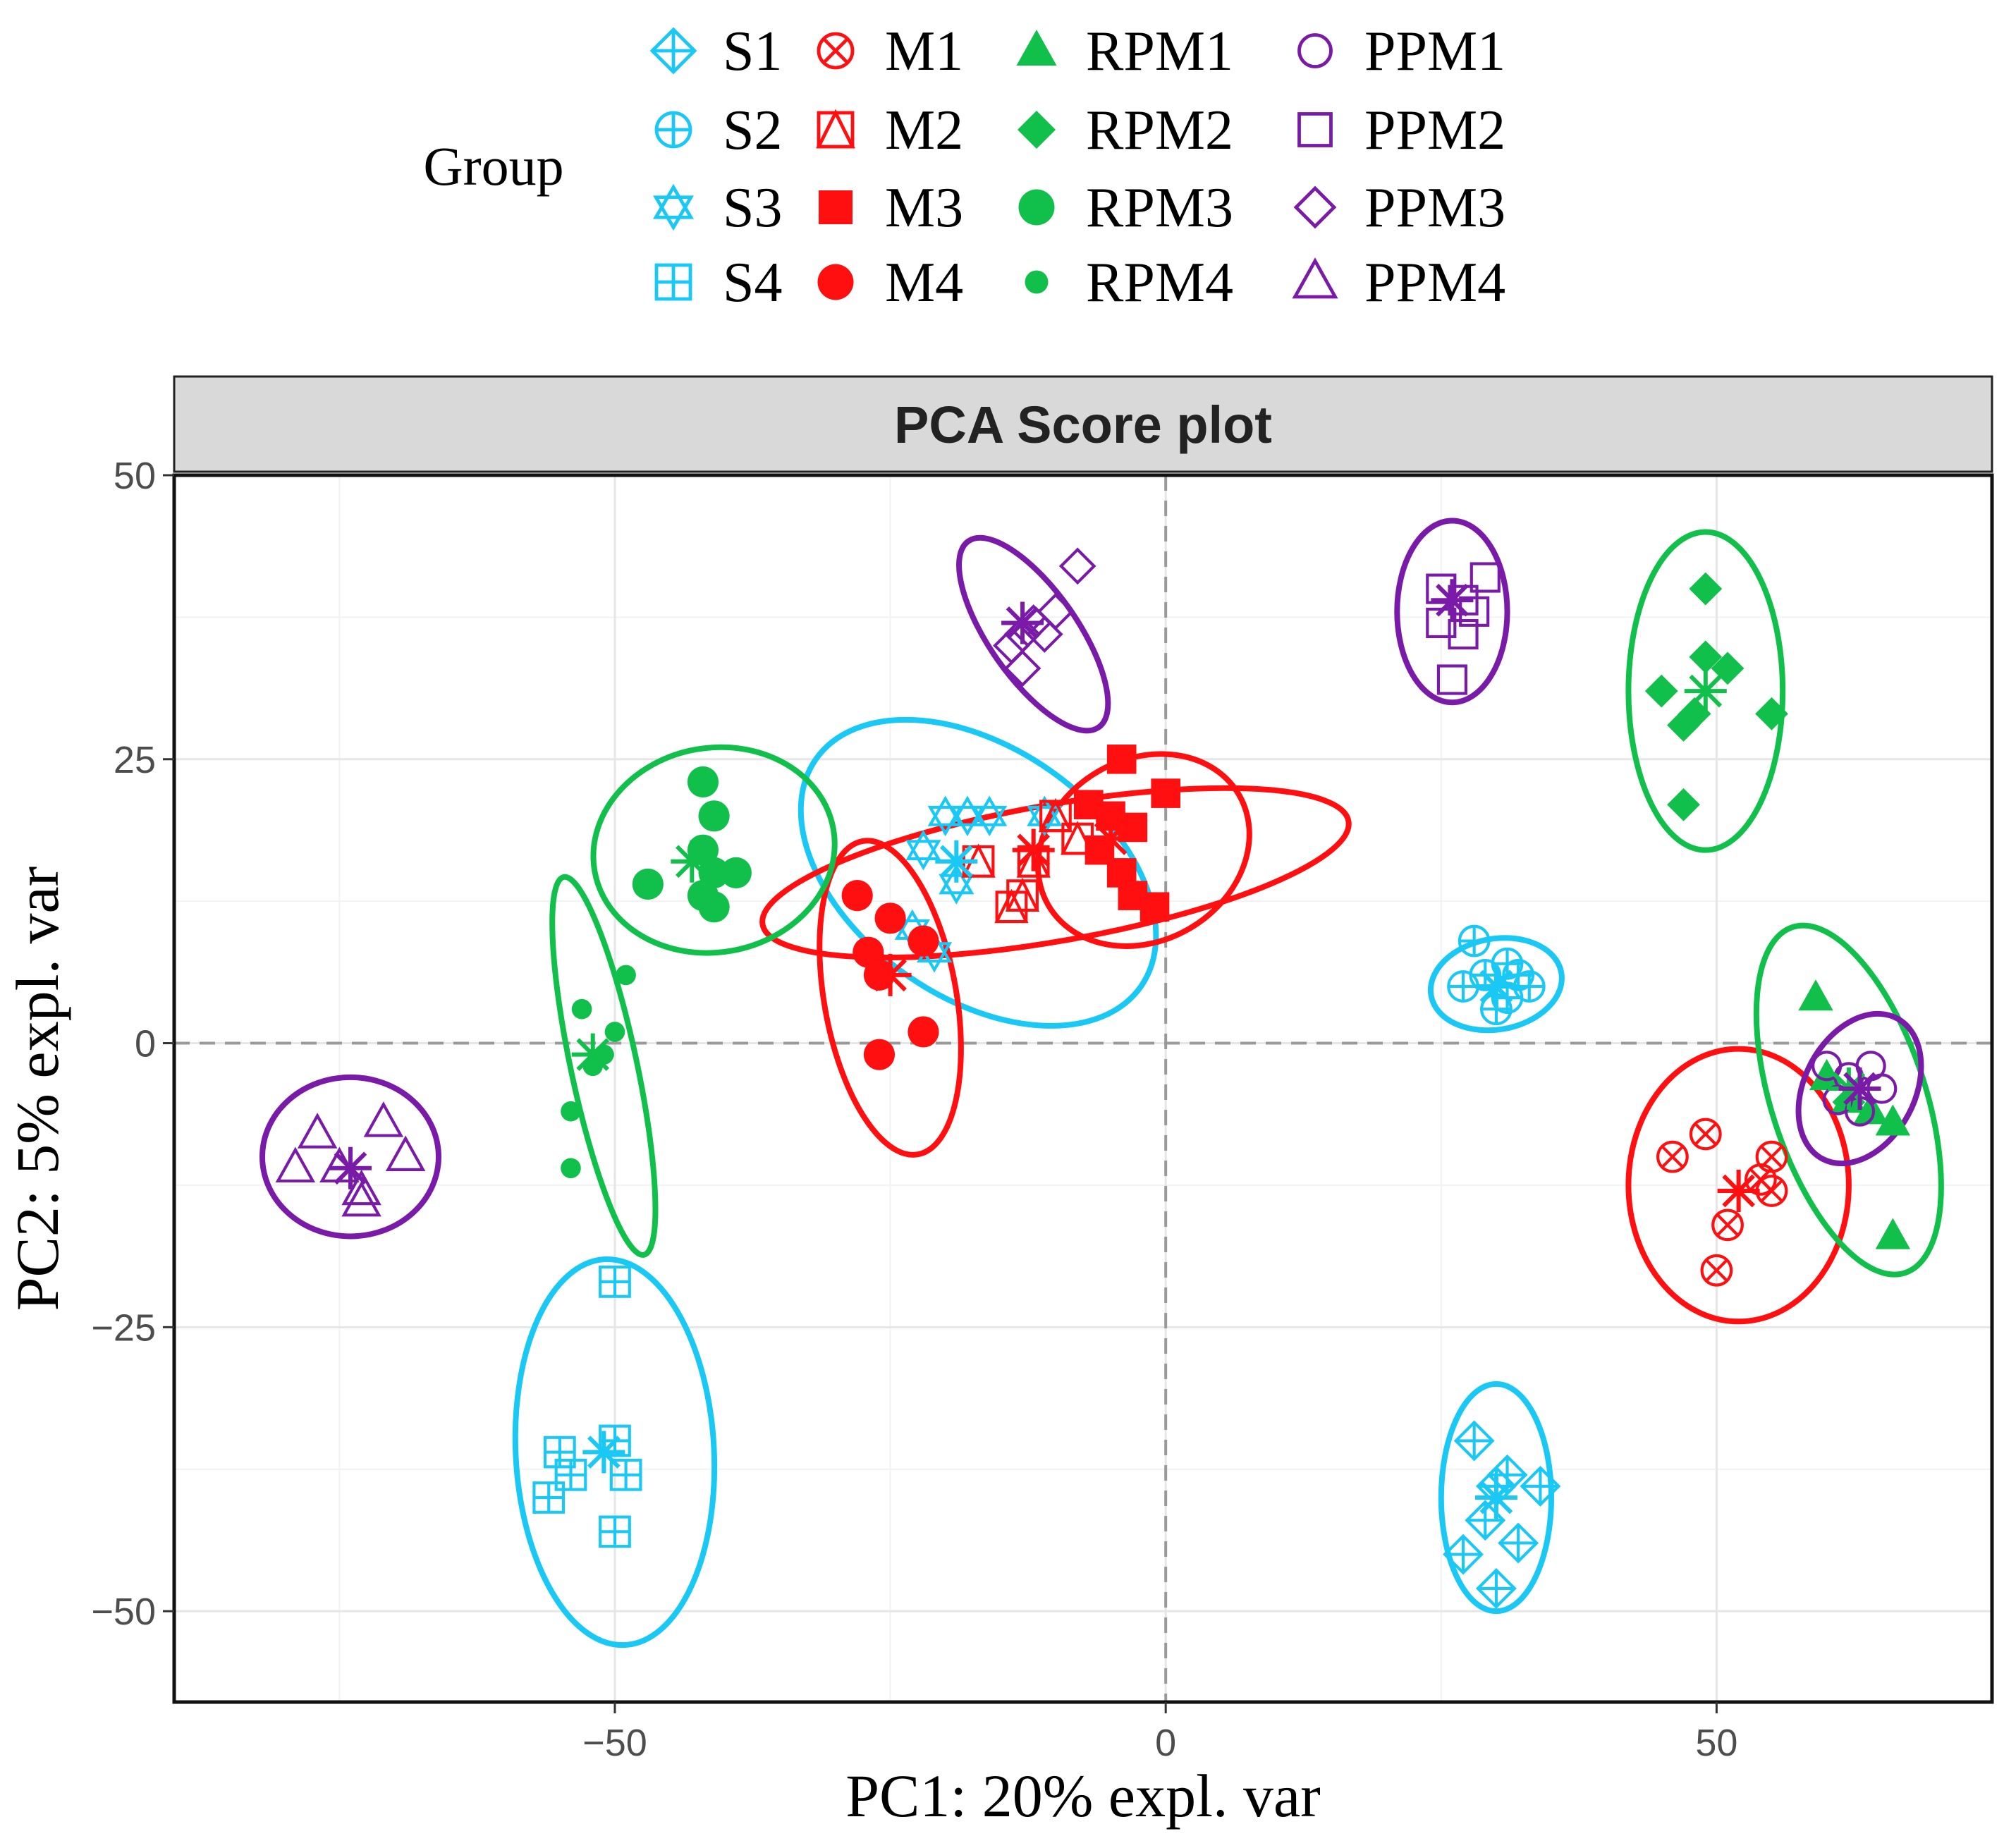  I want to click on ellipse-rpm4, so click(604, 1066).